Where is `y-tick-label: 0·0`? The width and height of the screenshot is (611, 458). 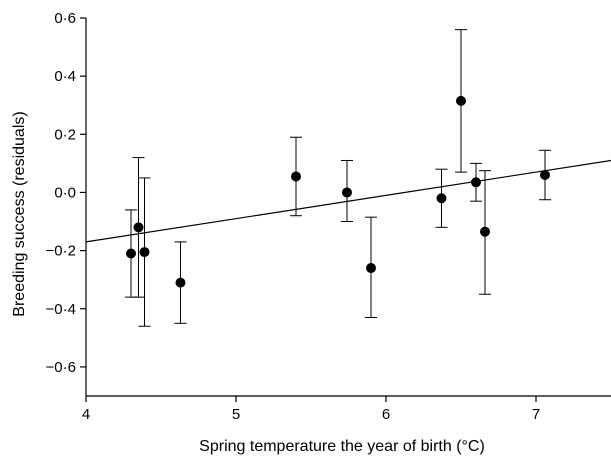
y-tick-label: 0·0 is located at coordinates (65, 192).